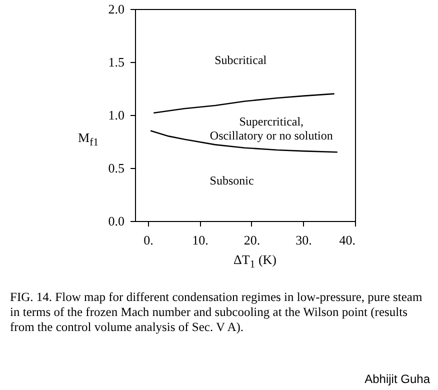  I want to click on text: Abhijit Guha, so click(397, 379).